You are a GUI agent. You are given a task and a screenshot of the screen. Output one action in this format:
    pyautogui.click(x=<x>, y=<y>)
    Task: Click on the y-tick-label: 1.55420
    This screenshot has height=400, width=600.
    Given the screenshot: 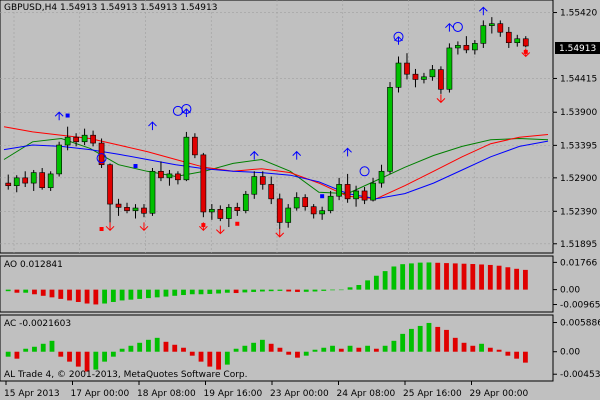 What is the action you would take?
    pyautogui.click(x=578, y=14)
    